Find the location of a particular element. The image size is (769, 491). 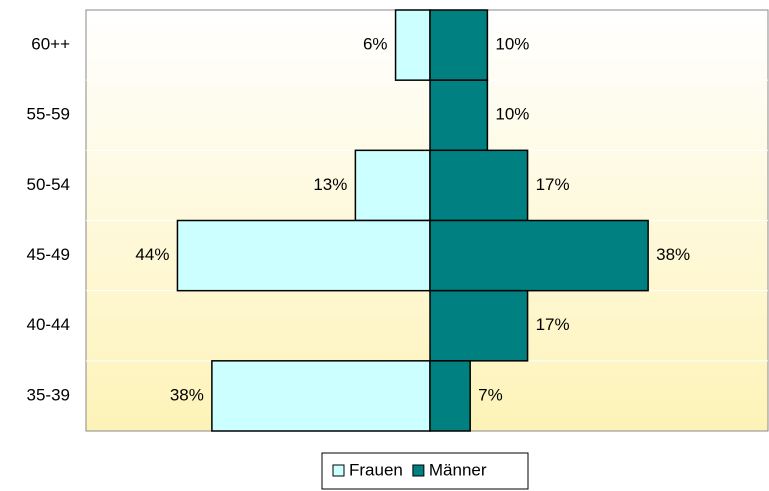

y-tick-label: 50-54 is located at coordinates (48, 184).